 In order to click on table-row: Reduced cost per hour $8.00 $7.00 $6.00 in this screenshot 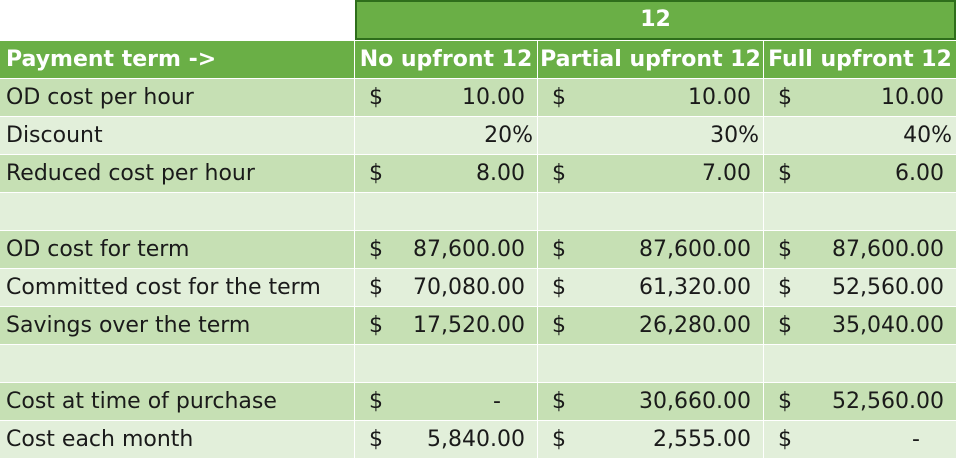, I will do `click(478, 173)`.